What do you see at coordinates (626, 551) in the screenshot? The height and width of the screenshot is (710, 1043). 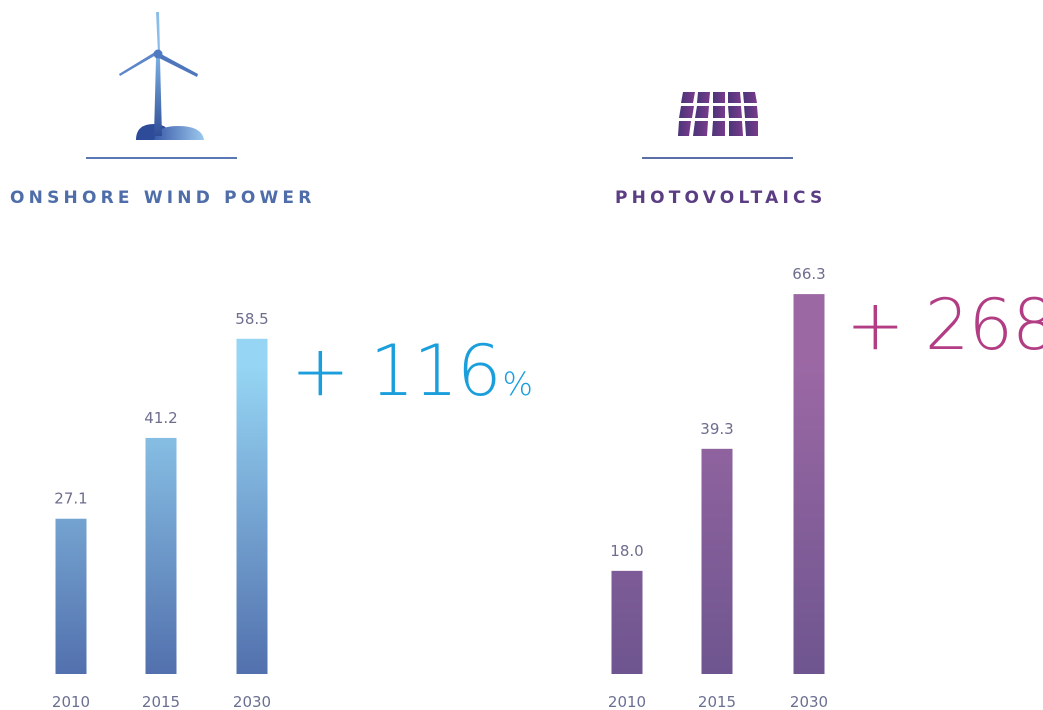 I see `pv-value-label-2010: 18.0` at bounding box center [626, 551].